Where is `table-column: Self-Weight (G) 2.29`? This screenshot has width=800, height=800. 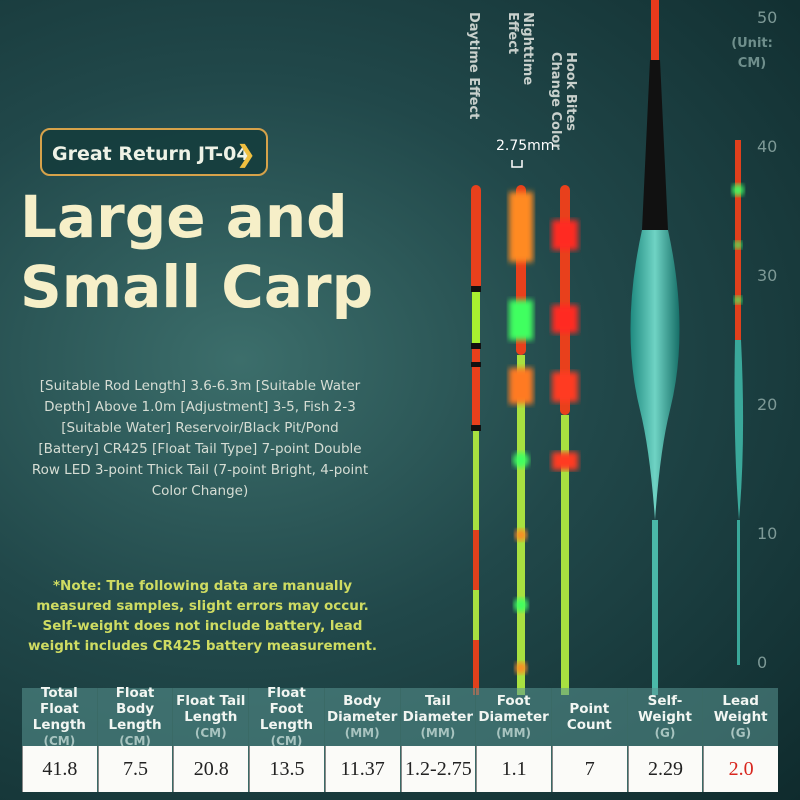
table-column: Self-Weight (G) 2.29 is located at coordinates (664, 740).